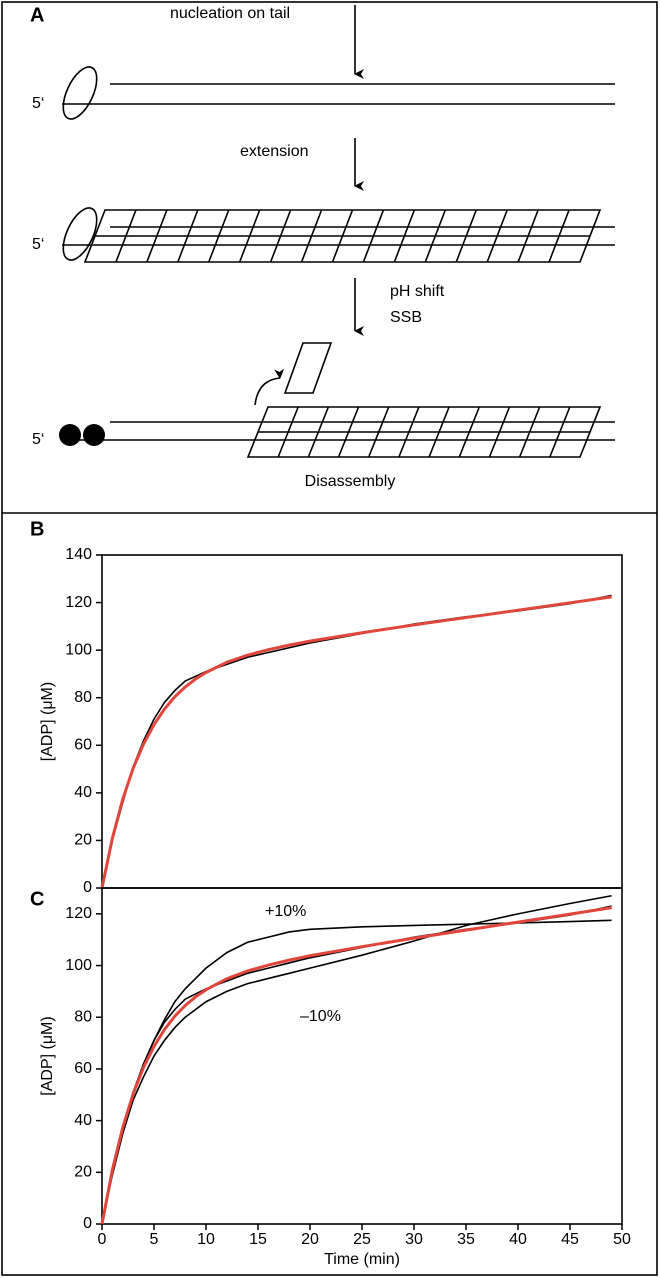 This screenshot has height=1278, width=660. I want to click on x-tick-label: 25, so click(362, 1239).